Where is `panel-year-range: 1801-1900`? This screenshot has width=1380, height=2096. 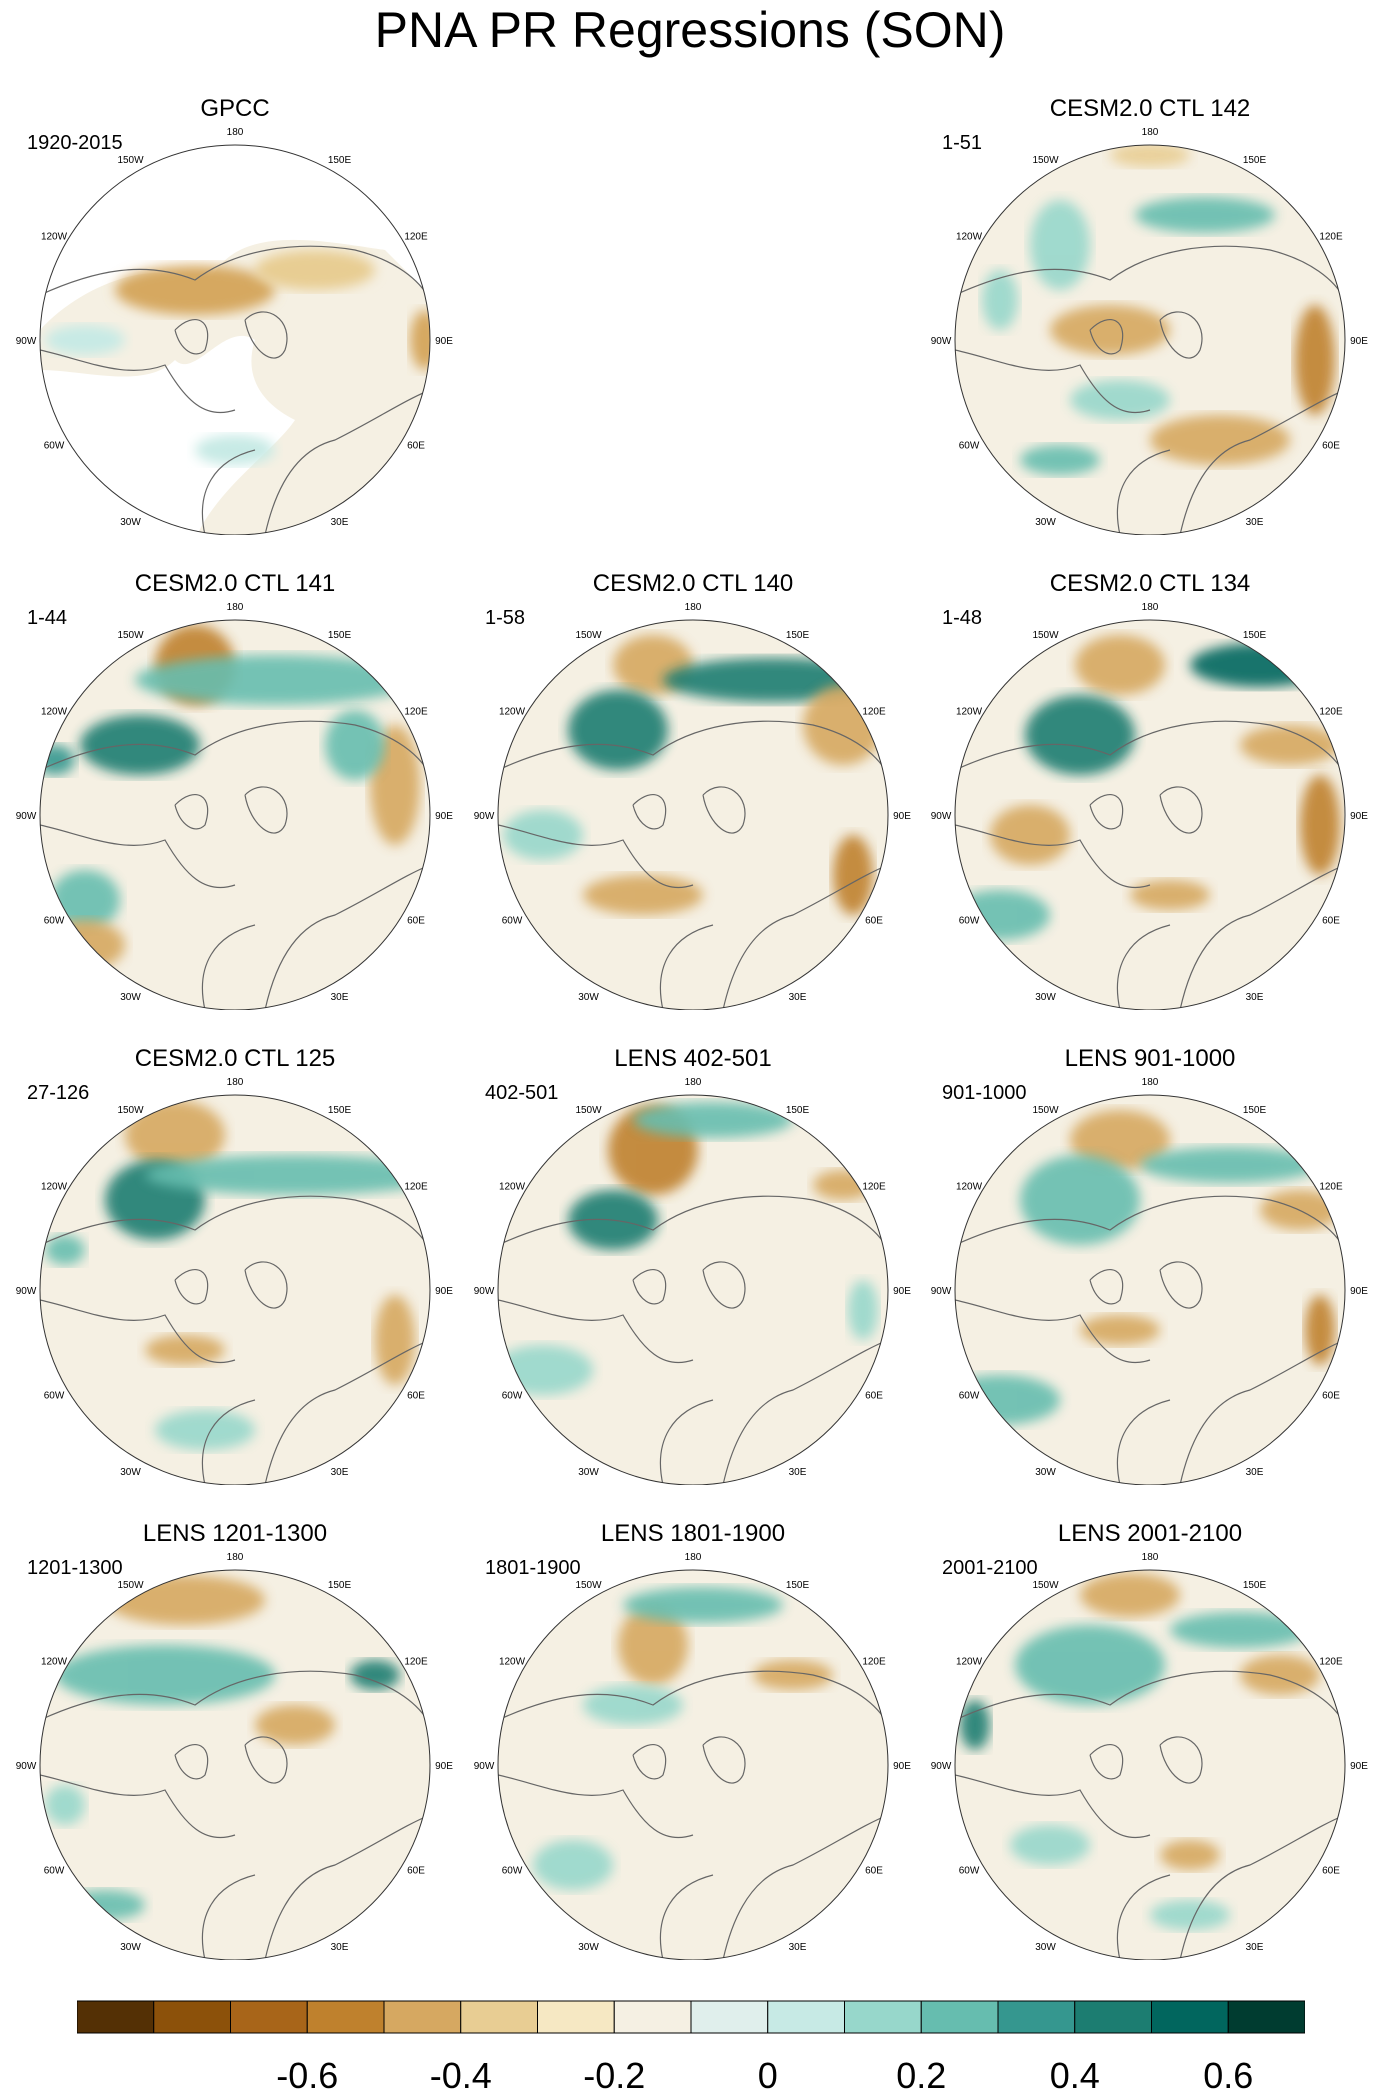 panel-year-range: 1801-1900 is located at coordinates (533, 1568).